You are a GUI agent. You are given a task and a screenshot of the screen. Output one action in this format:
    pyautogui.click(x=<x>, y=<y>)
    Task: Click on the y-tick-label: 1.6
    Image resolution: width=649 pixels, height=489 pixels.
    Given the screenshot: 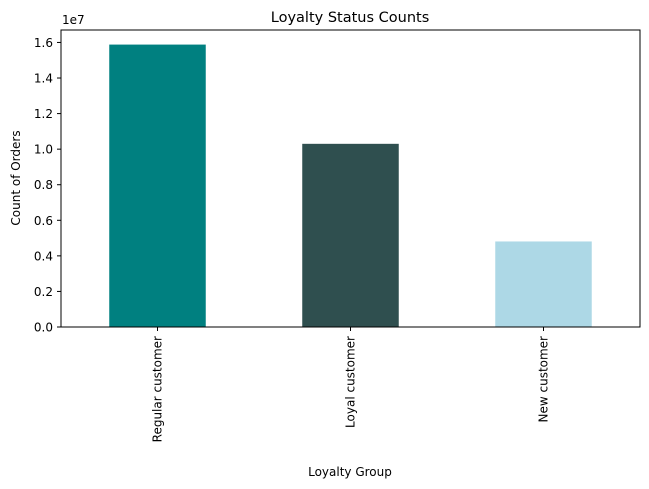 What is the action you would take?
    pyautogui.click(x=43, y=43)
    